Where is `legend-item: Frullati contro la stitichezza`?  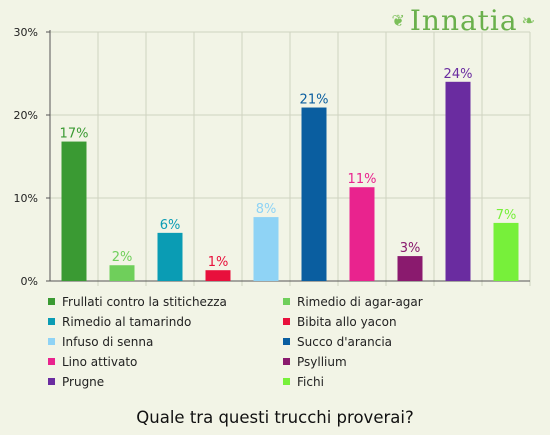 legend-item: Frullati contro la stitichezza is located at coordinates (165, 301).